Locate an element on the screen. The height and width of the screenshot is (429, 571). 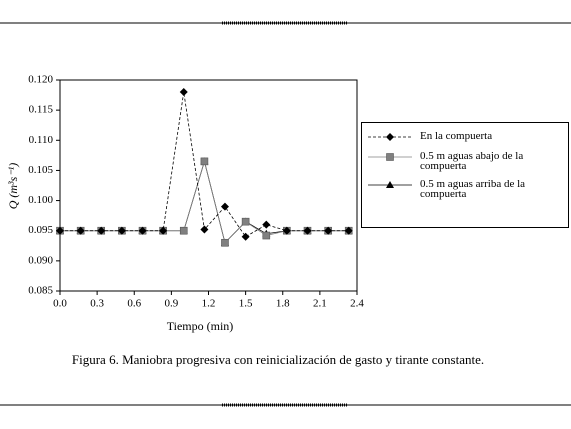
y-tick-label: 0.110 is located at coordinates (41, 140).